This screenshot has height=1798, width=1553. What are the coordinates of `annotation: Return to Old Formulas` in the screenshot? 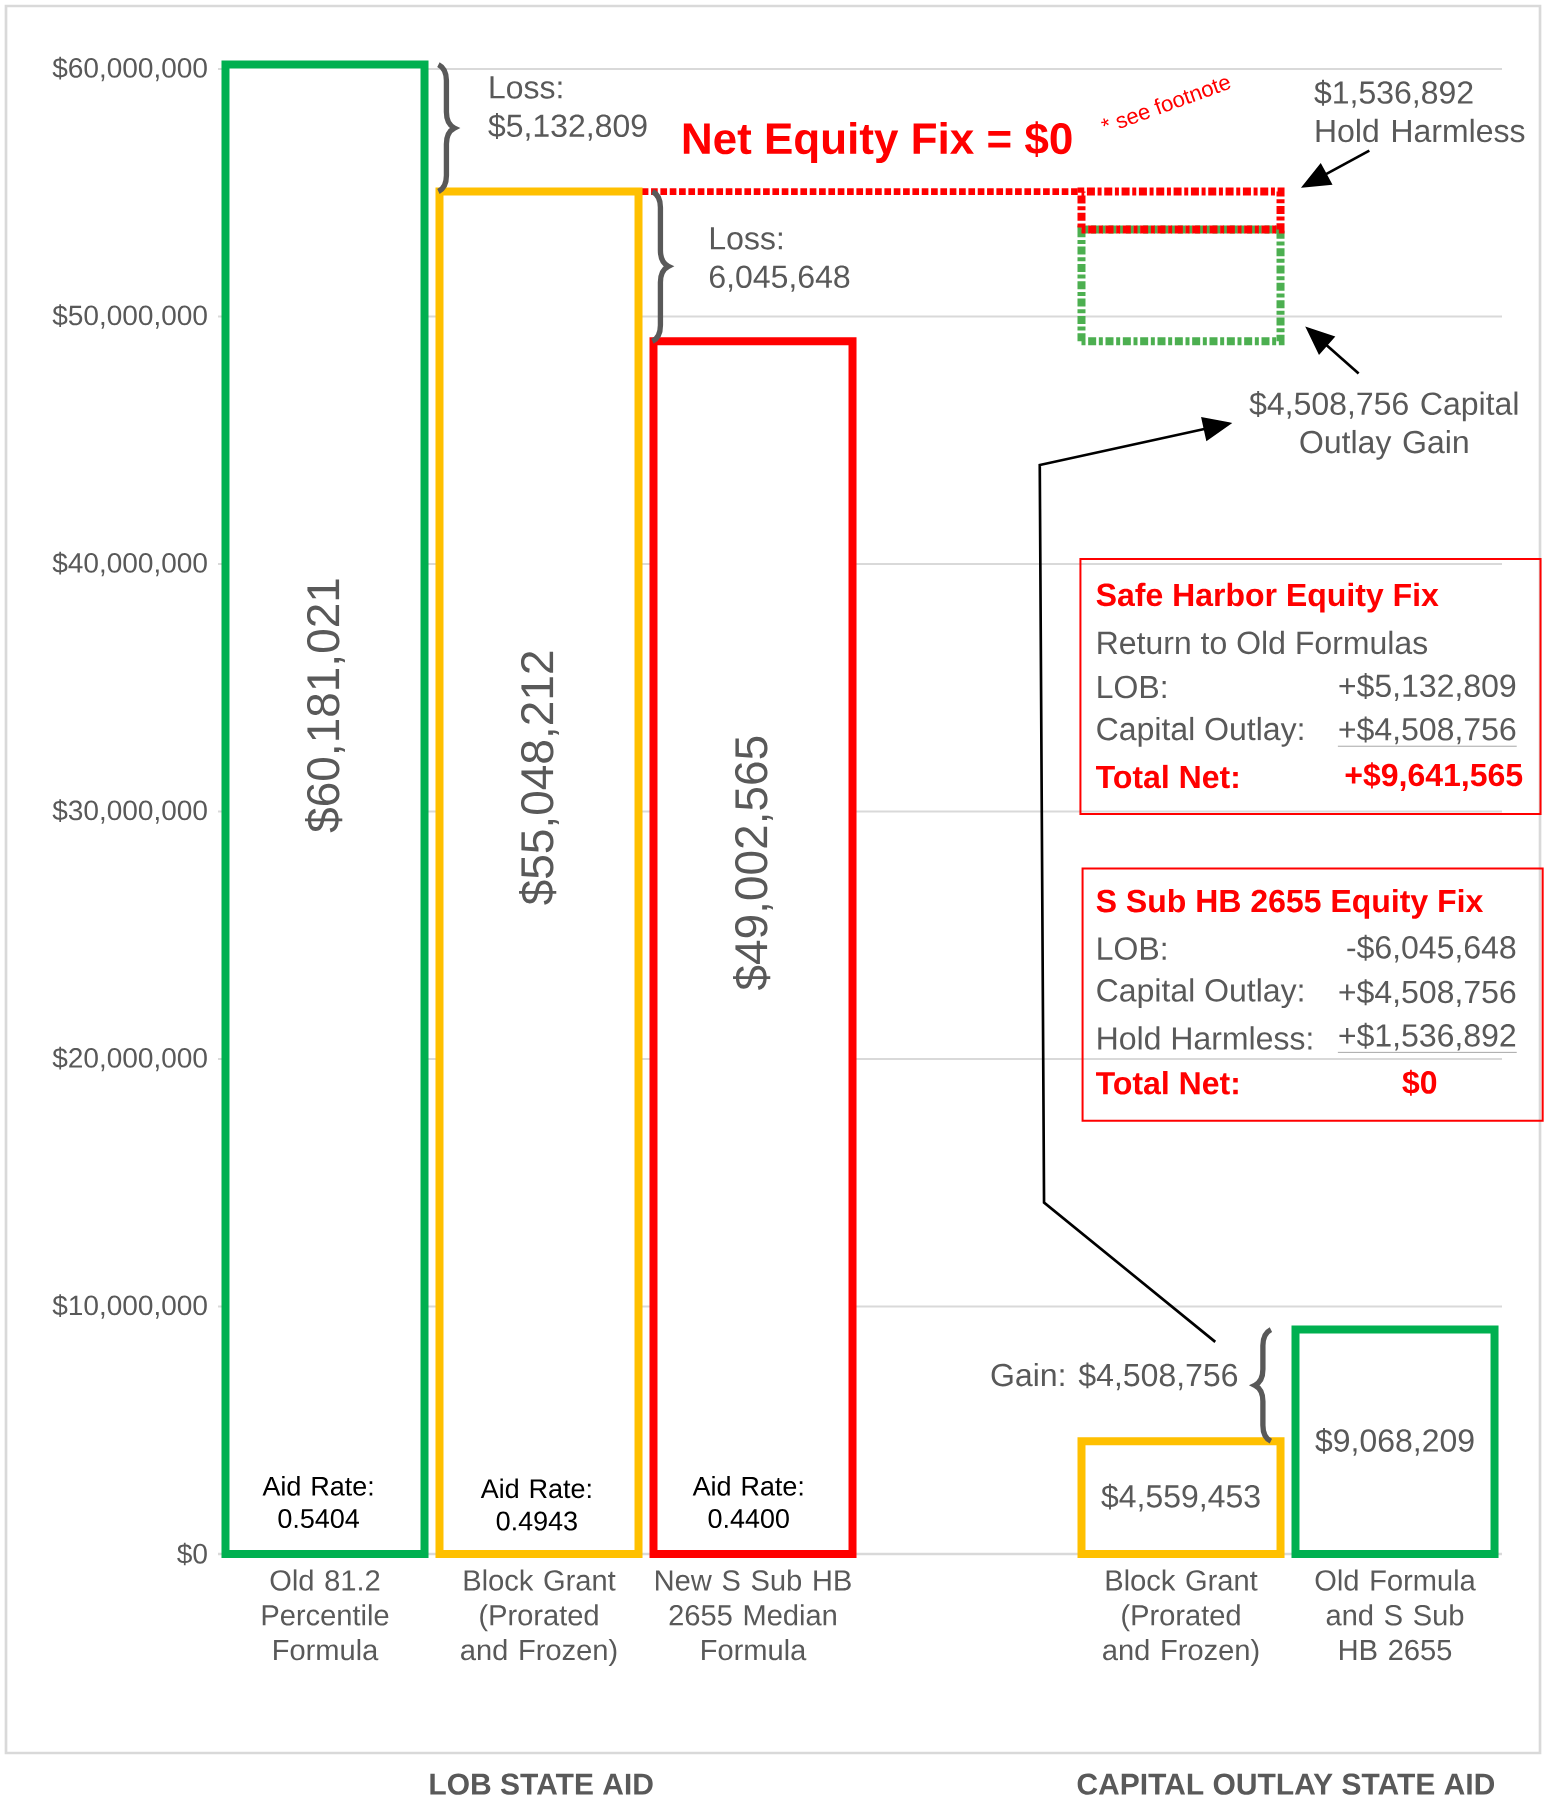 It's located at (1263, 642).